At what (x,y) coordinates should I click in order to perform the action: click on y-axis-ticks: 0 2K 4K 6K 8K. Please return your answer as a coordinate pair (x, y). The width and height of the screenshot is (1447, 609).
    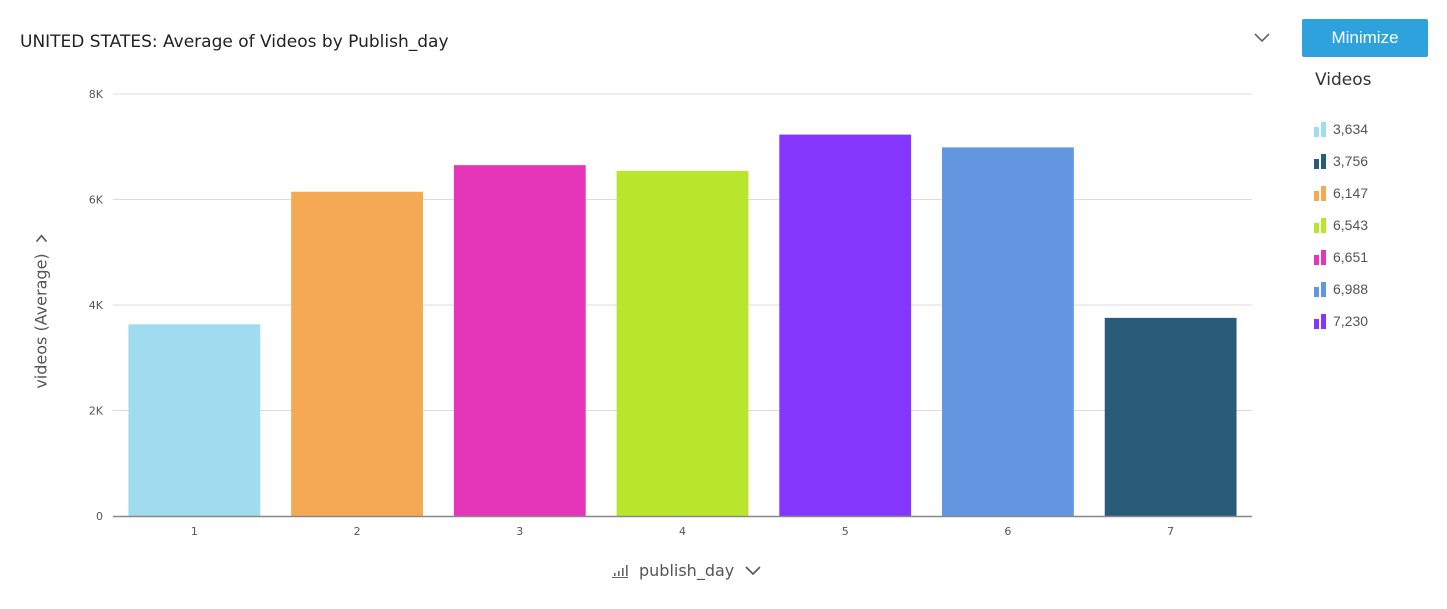
    Looking at the image, I should click on (96, 305).